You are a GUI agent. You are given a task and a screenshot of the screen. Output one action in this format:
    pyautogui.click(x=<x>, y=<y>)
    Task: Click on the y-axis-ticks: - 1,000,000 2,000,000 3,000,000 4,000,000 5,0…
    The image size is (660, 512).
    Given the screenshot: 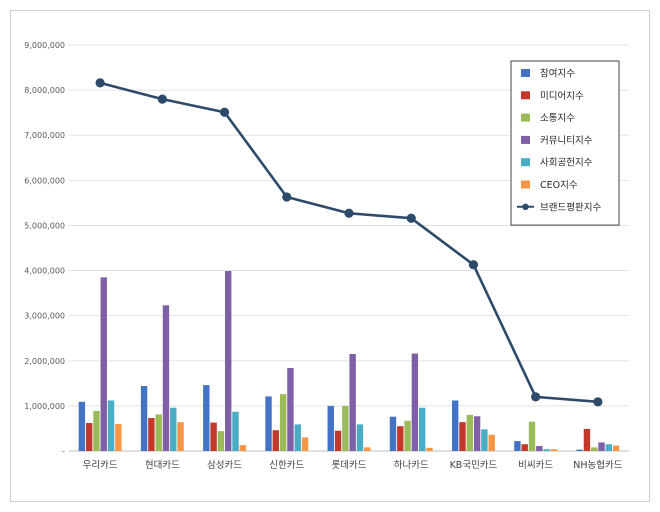 What is the action you would take?
    pyautogui.click(x=44, y=248)
    